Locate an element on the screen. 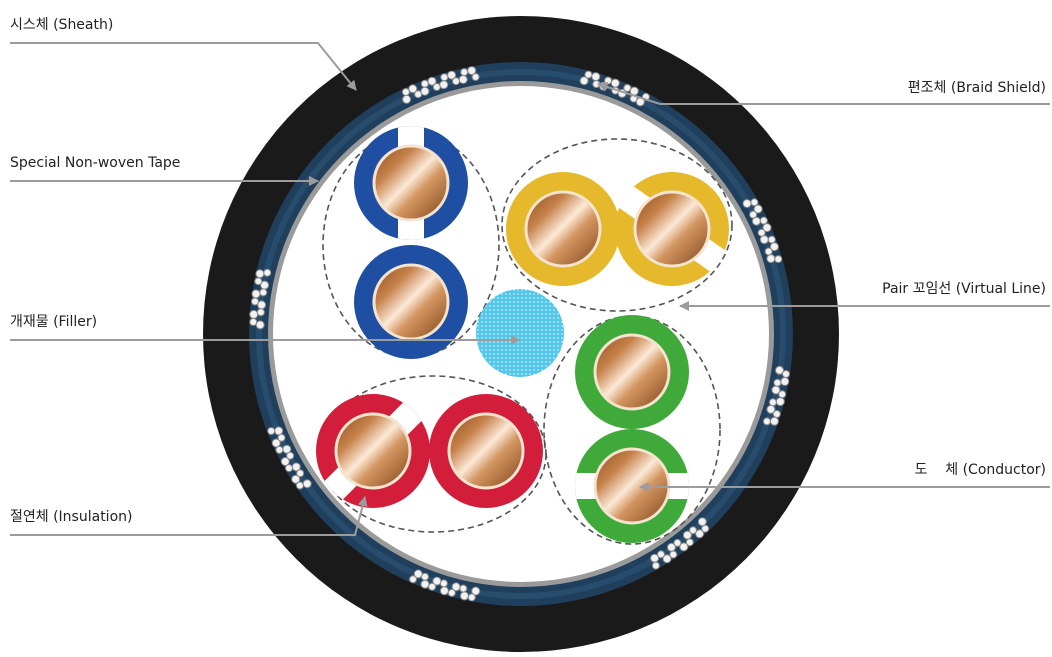  label-non-woven-tape: Special Non-woven Tape is located at coordinates (95, 163).